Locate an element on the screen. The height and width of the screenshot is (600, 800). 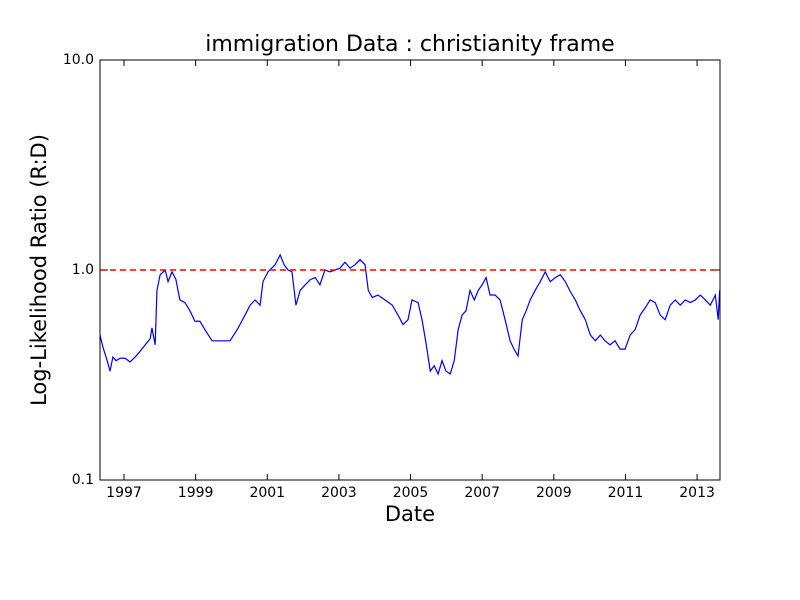
x-tick-label: 2011 is located at coordinates (626, 493).